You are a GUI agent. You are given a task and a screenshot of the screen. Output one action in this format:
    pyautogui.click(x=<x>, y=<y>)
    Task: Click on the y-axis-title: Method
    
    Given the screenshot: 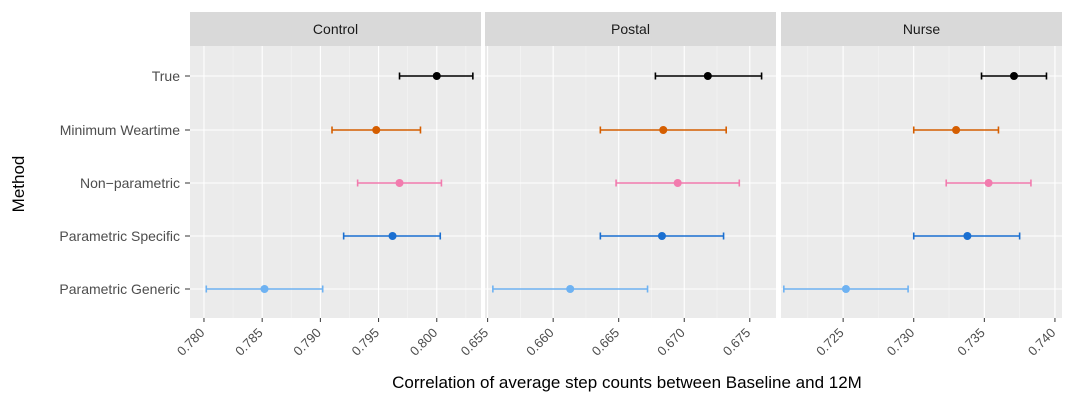 What is the action you would take?
    pyautogui.click(x=18, y=184)
    